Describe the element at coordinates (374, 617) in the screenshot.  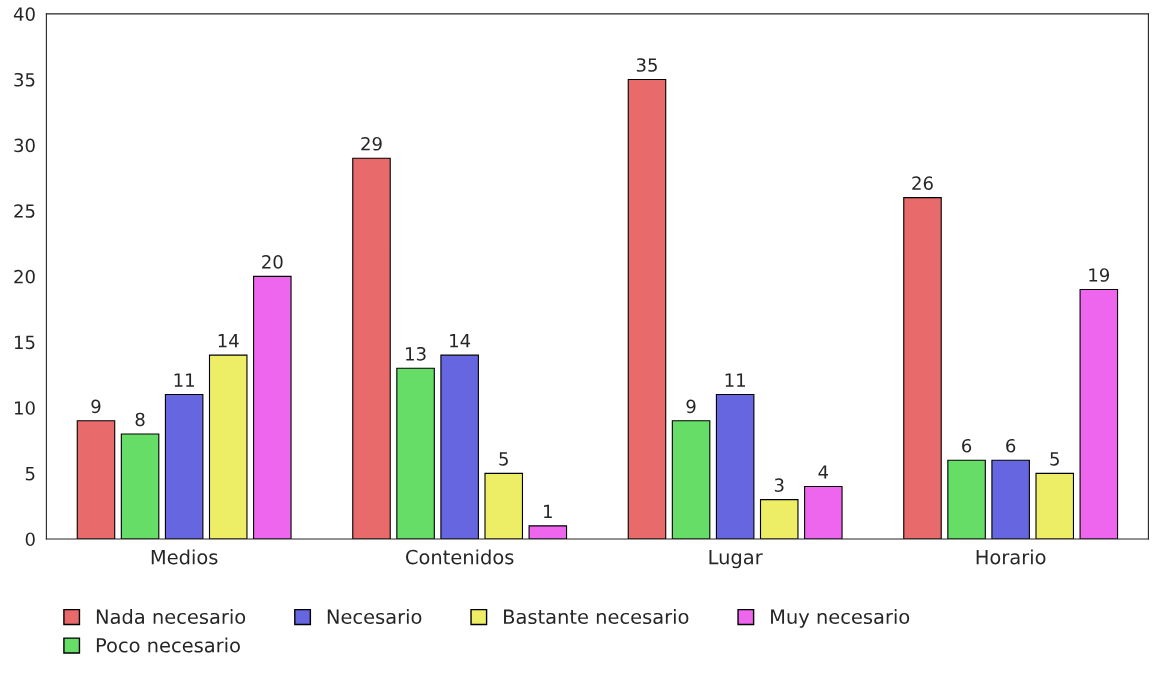
I see `legend-label: Necesario` at that location.